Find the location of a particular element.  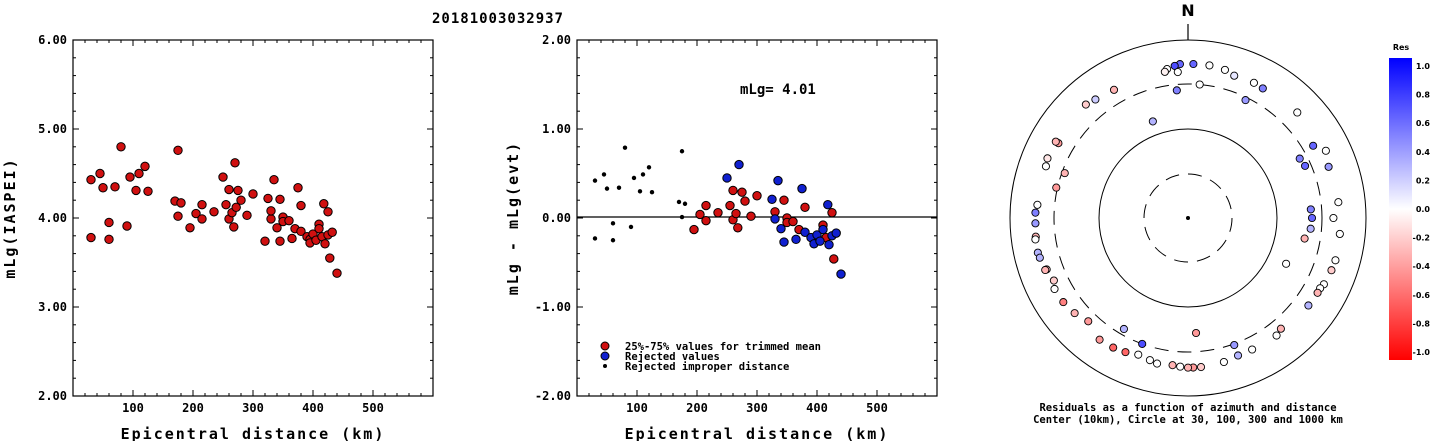

panel1-xlabel: Epicentral distance (km) is located at coordinates (253, 433).